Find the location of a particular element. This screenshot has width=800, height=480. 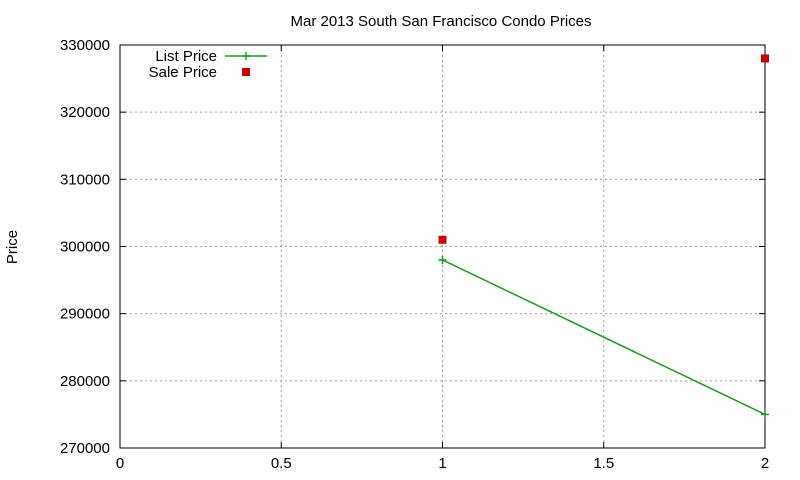

legend-label: Sale Price is located at coordinates (183, 72).